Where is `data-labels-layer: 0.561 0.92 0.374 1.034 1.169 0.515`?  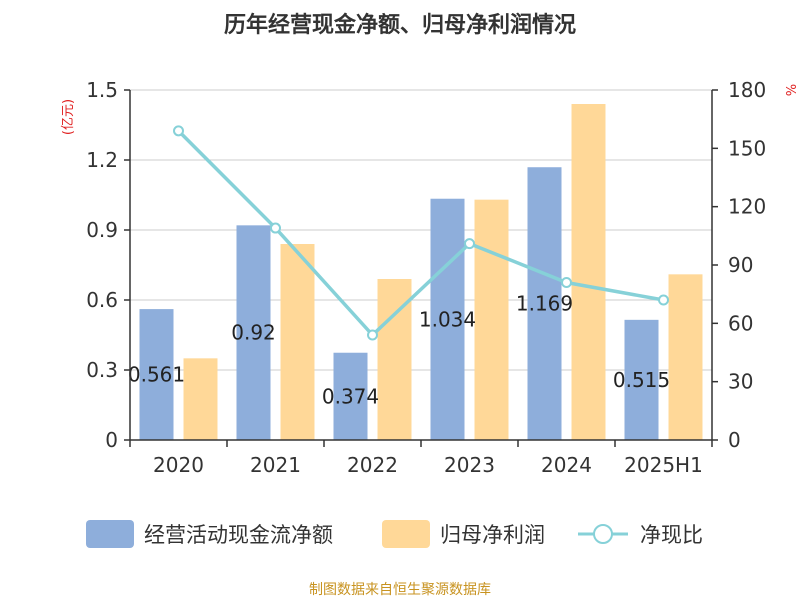
data-labels-layer: 0.561 0.92 0.374 1.034 1.169 0.515 is located at coordinates (399, 350).